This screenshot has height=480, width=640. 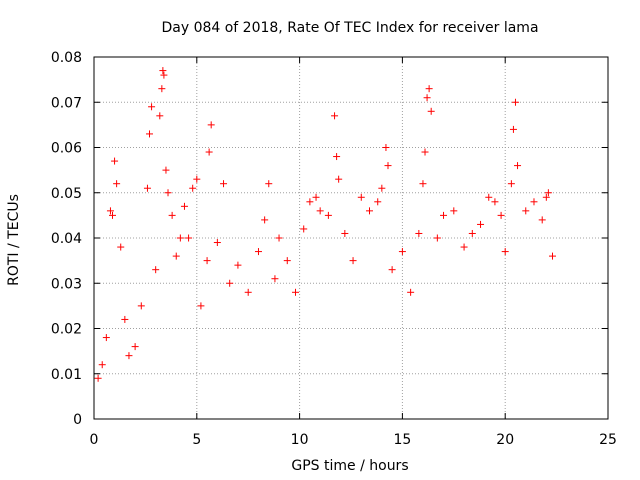 I want to click on x-tick-label-4: 20, so click(x=505, y=440).